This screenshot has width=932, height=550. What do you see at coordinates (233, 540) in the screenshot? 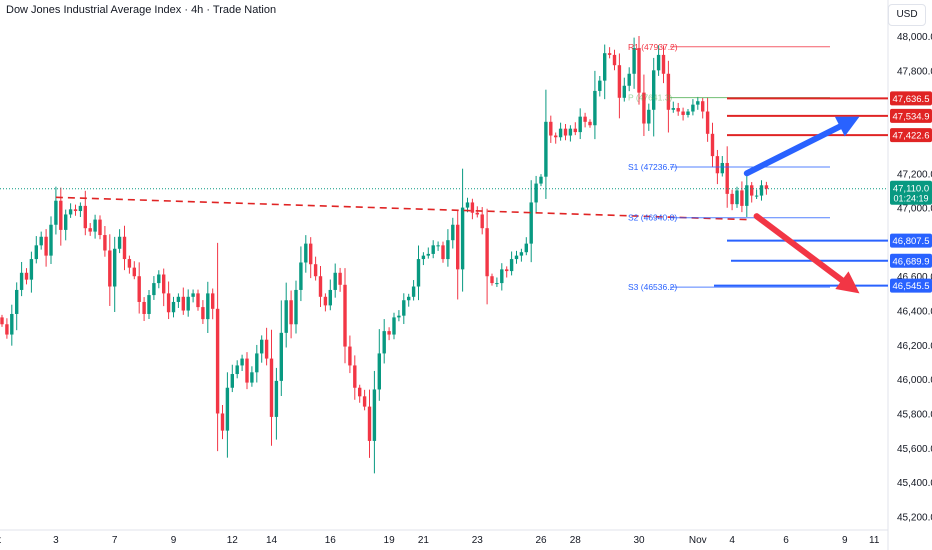
I see `time-tick-label: 12` at bounding box center [233, 540].